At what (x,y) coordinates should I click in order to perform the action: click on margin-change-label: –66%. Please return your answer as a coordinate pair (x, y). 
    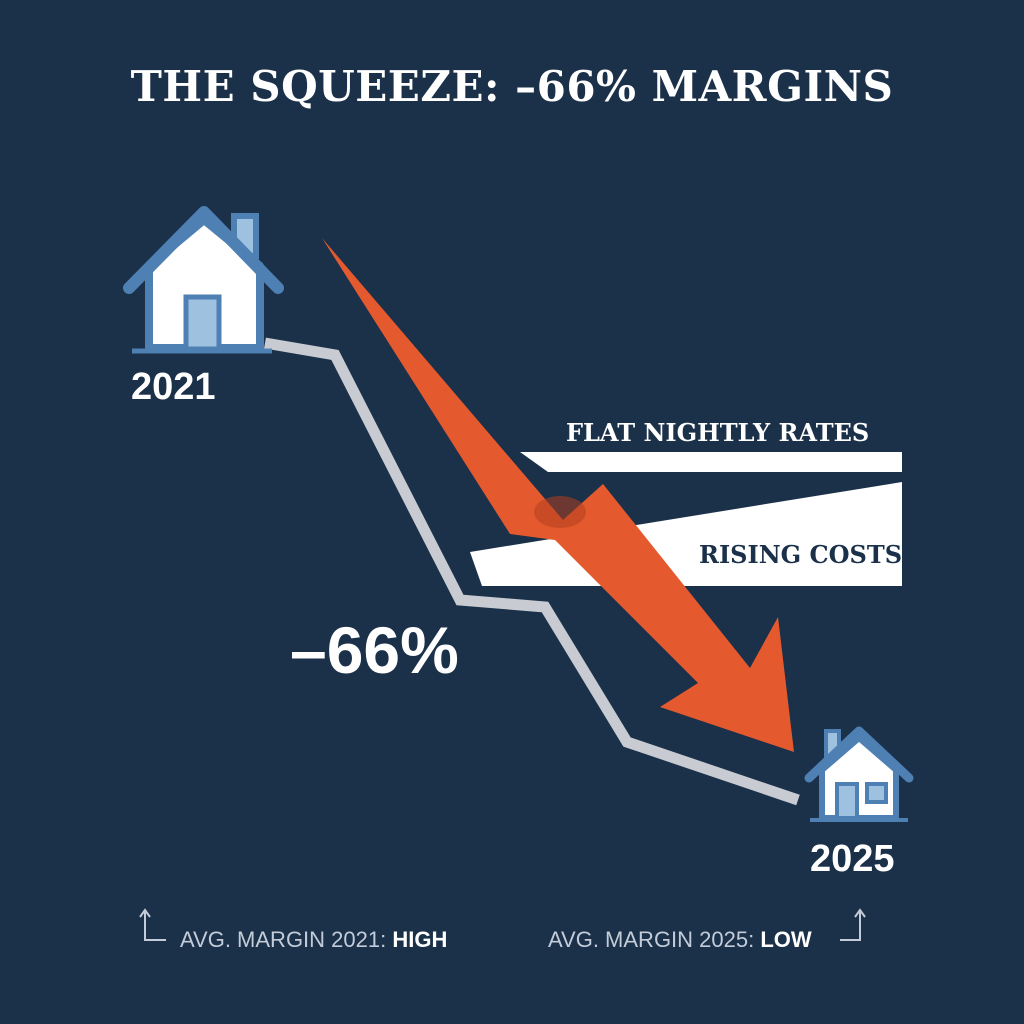
    Looking at the image, I should click on (374, 650).